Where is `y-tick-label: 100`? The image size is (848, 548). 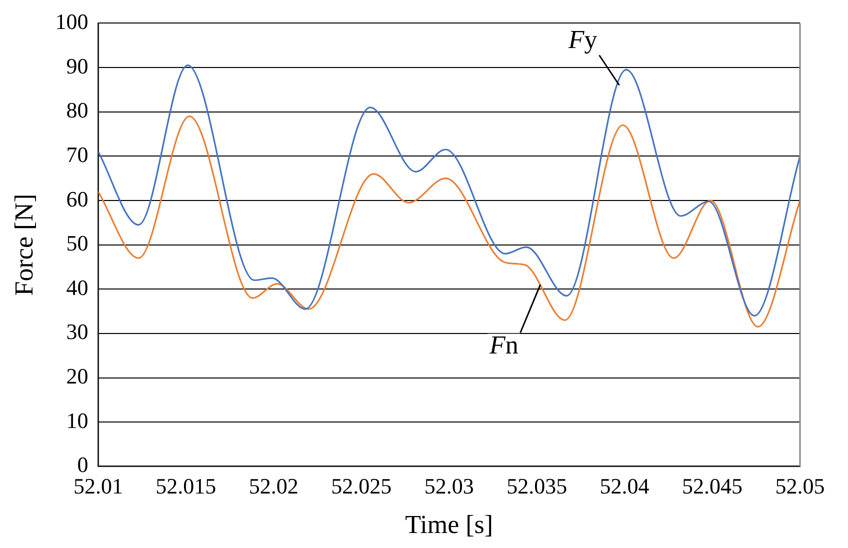
y-tick-label: 100 is located at coordinates (71, 21).